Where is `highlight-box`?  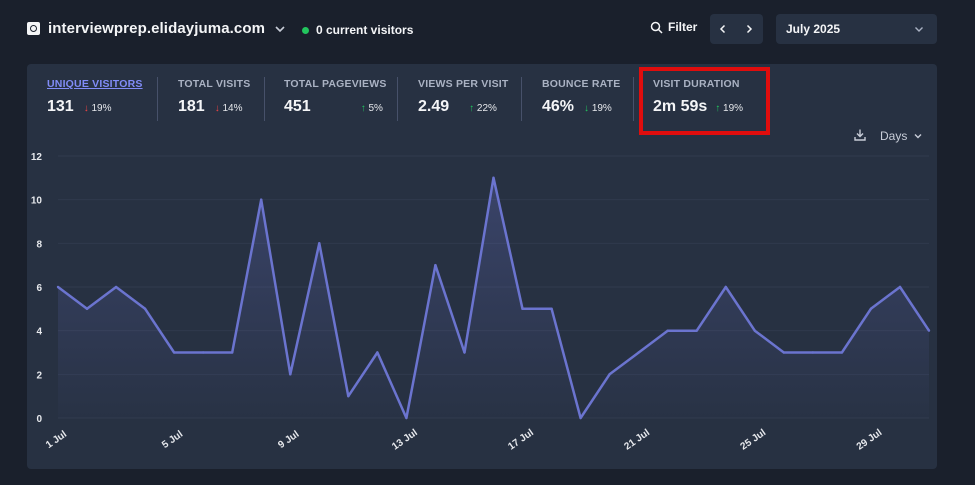 highlight-box is located at coordinates (704, 101).